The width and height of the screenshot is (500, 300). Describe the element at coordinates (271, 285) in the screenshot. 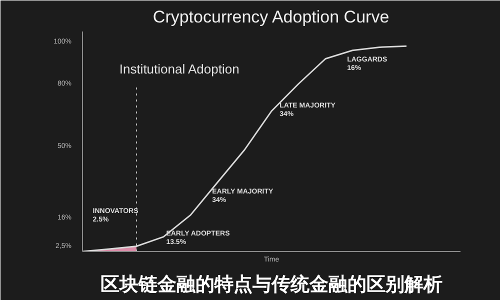

I see `text: 区块链金融的特点与传统金融的区别解析` at that location.